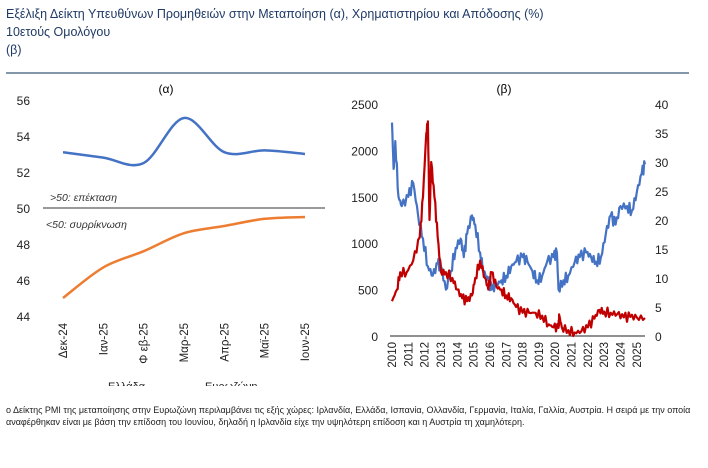 Image resolution: width=708 pixels, height=468 pixels. Describe the element at coordinates (185, 342) in the screenshot. I see `chart-a-xtick: Μαρ-25` at that location.